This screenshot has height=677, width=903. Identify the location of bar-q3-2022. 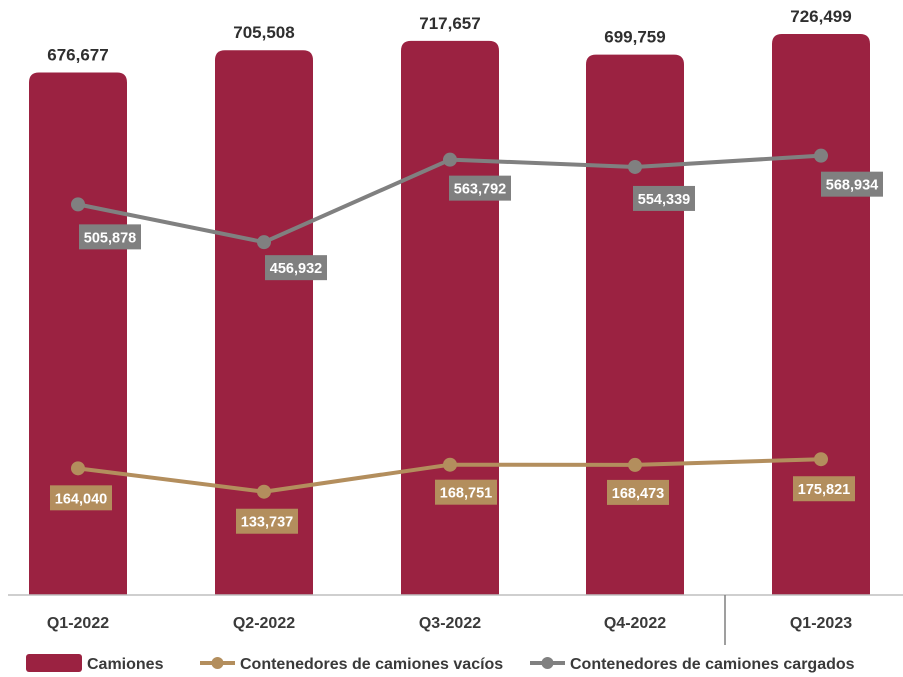
(450, 318).